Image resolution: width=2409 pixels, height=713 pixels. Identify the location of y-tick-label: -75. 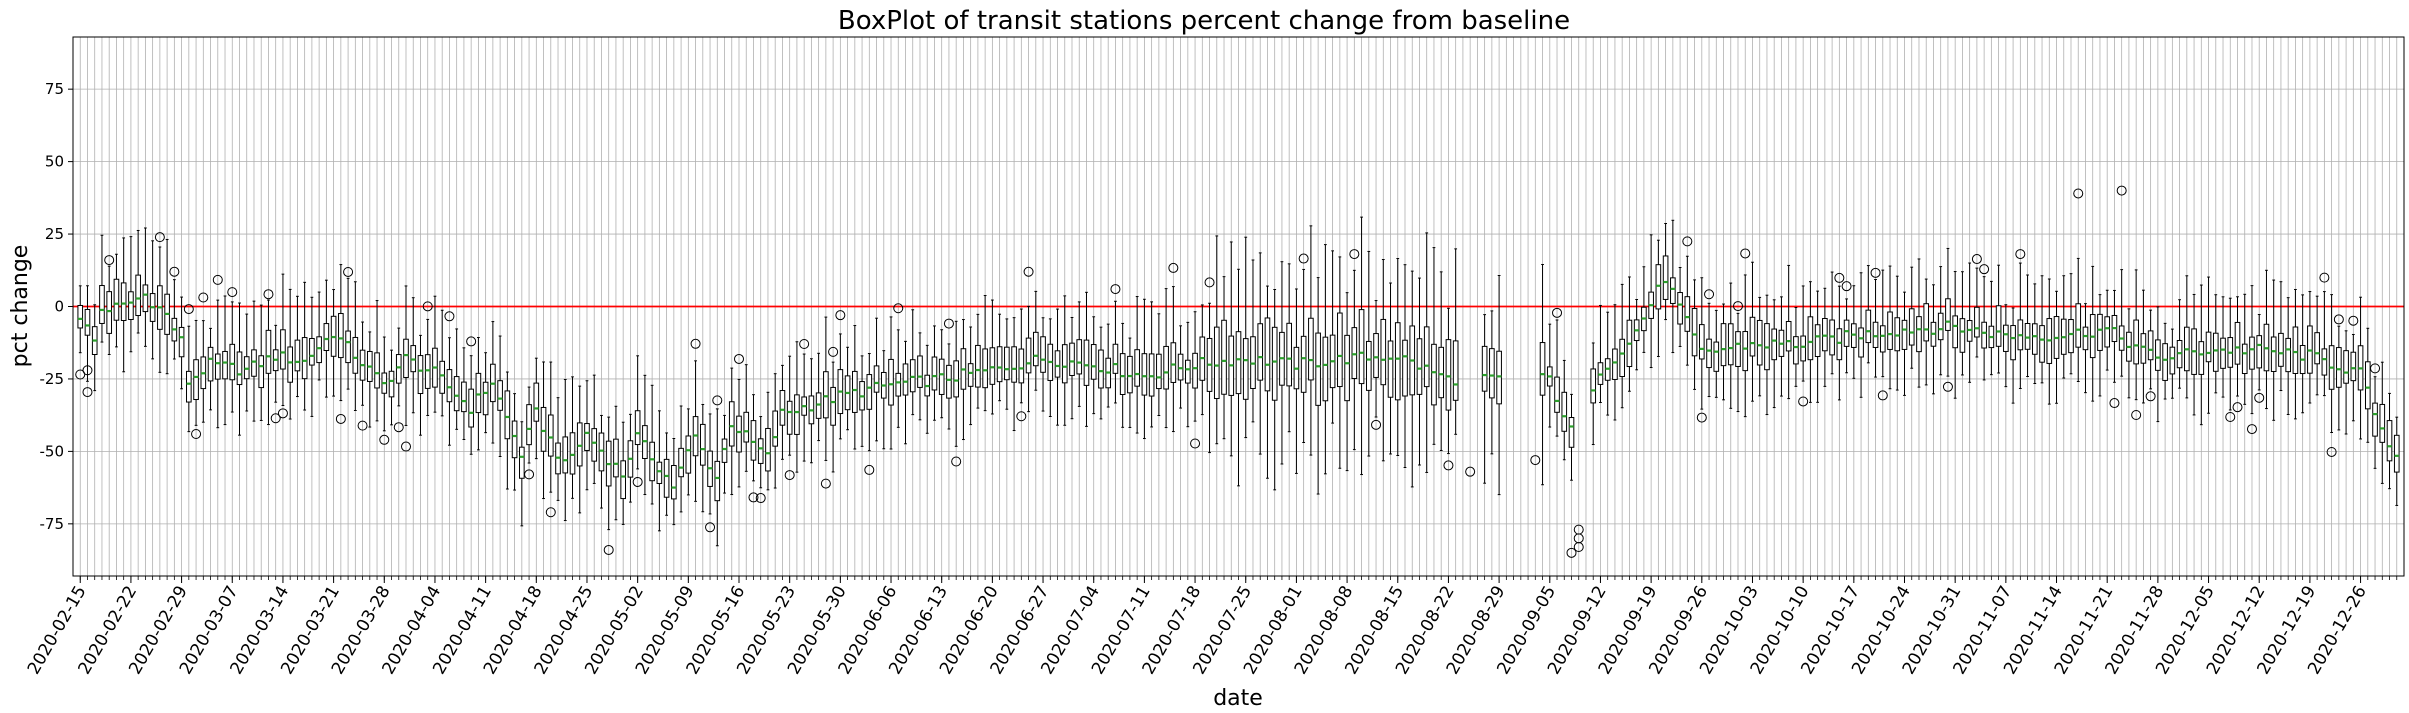
(52, 524).